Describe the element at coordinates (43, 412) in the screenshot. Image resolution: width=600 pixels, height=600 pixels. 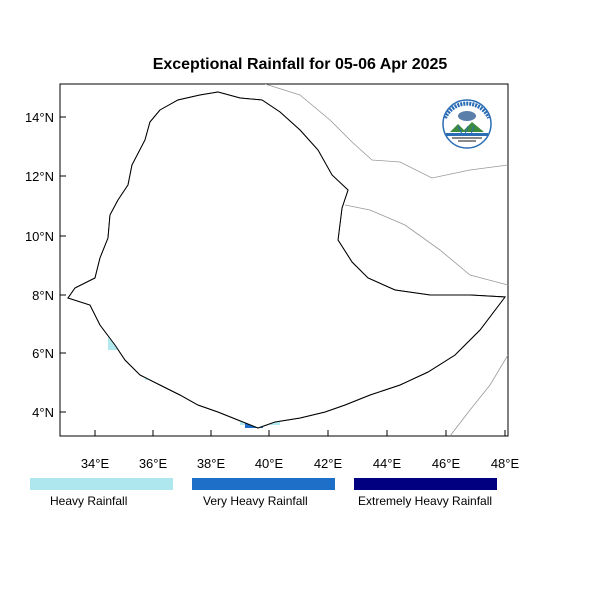
I see `lat-tick-4n: 4°N` at that location.